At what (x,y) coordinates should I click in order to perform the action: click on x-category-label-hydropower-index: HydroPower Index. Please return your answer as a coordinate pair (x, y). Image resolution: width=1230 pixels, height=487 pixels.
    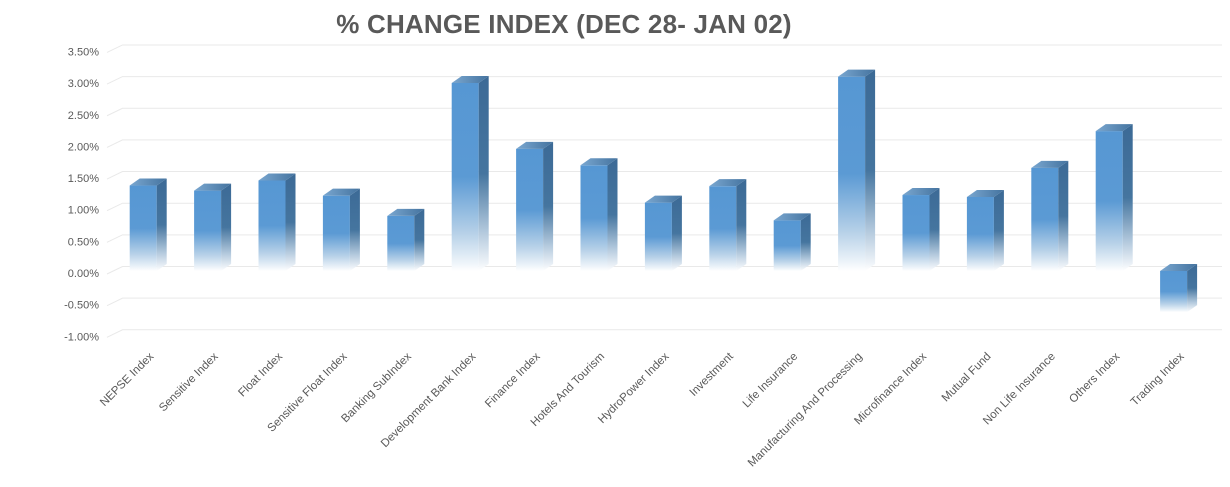
    Looking at the image, I should click on (634, 388).